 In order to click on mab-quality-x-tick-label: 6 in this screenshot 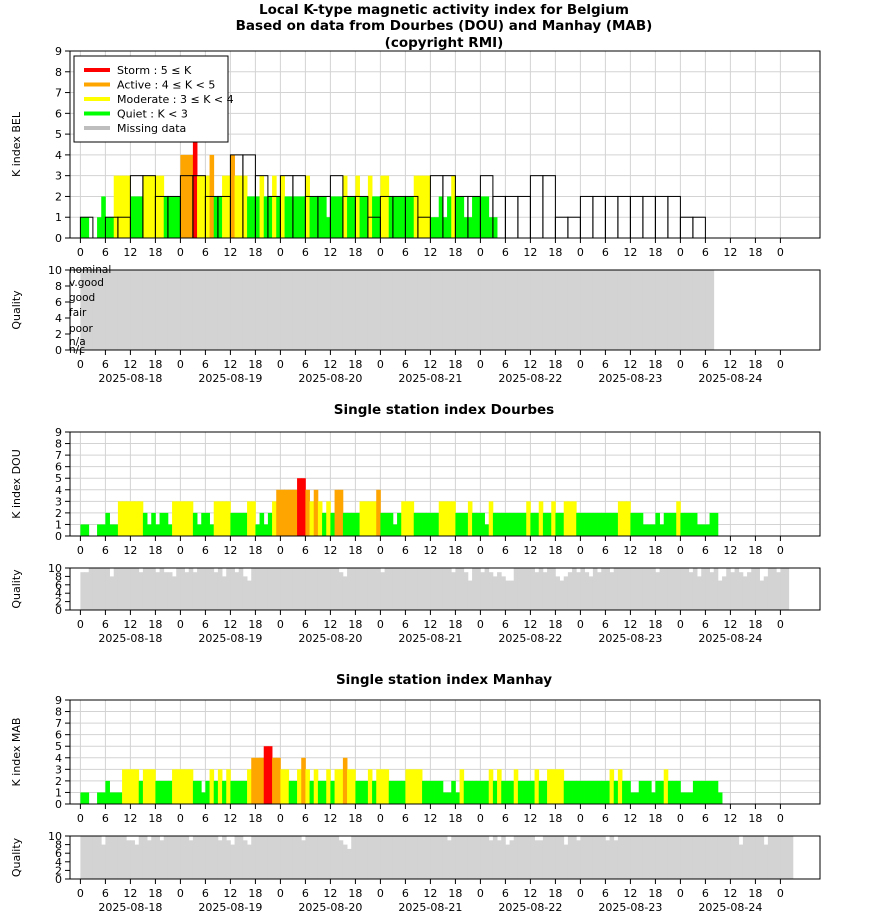, I will do `click(605, 893)`.